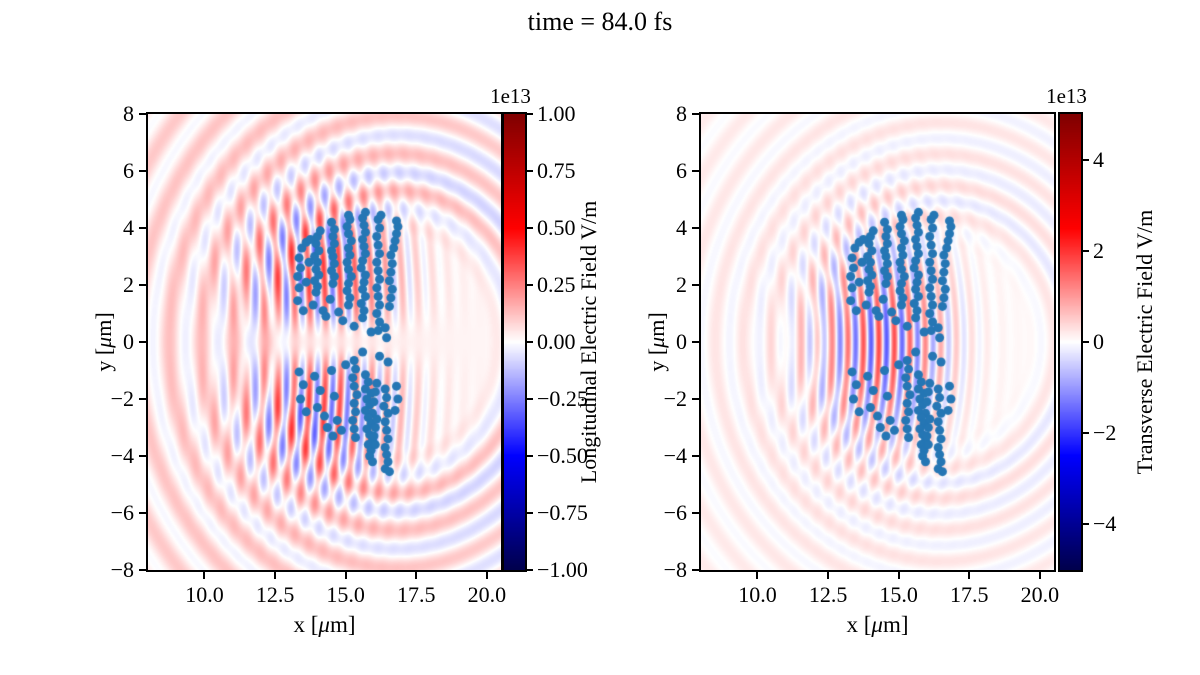 This screenshot has height=675, width=1200. Describe the element at coordinates (562, 512) in the screenshot. I see `colorbar-tick-label: −0.75` at that location.